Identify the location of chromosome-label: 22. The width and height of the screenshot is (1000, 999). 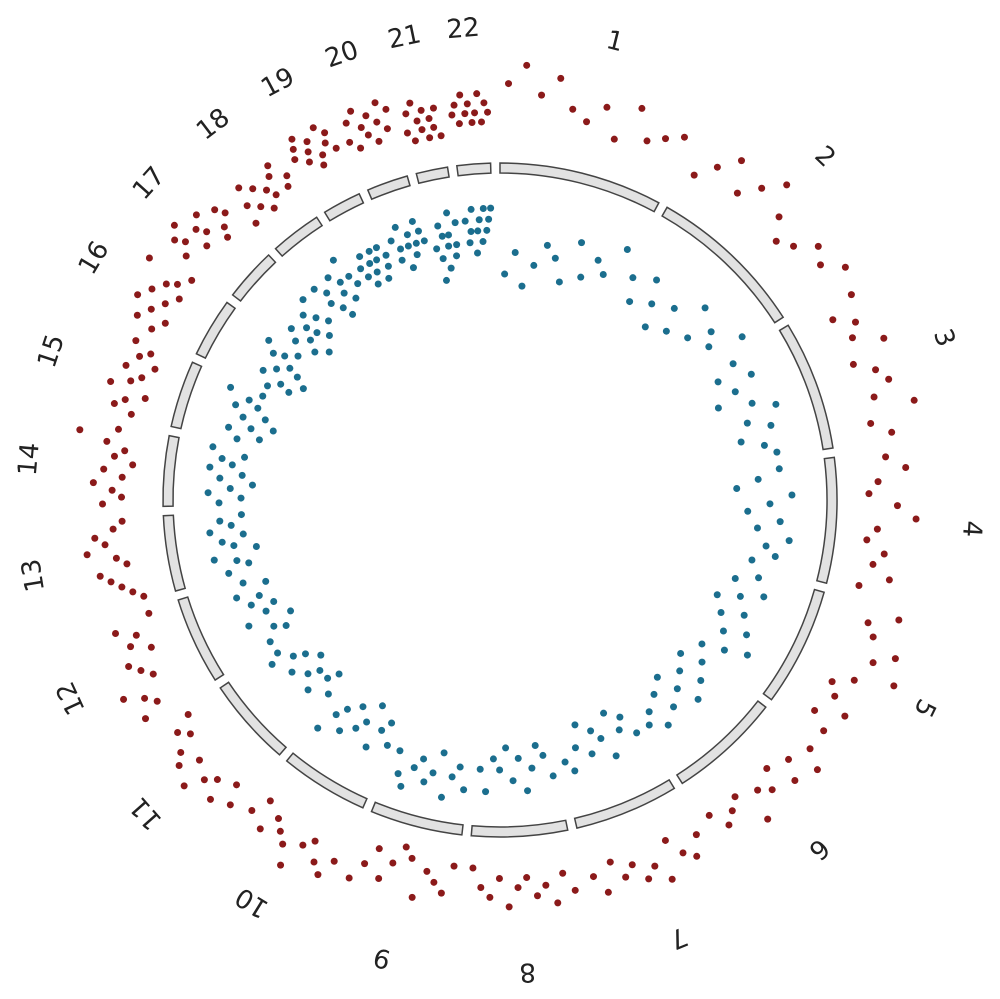
(462, 29).